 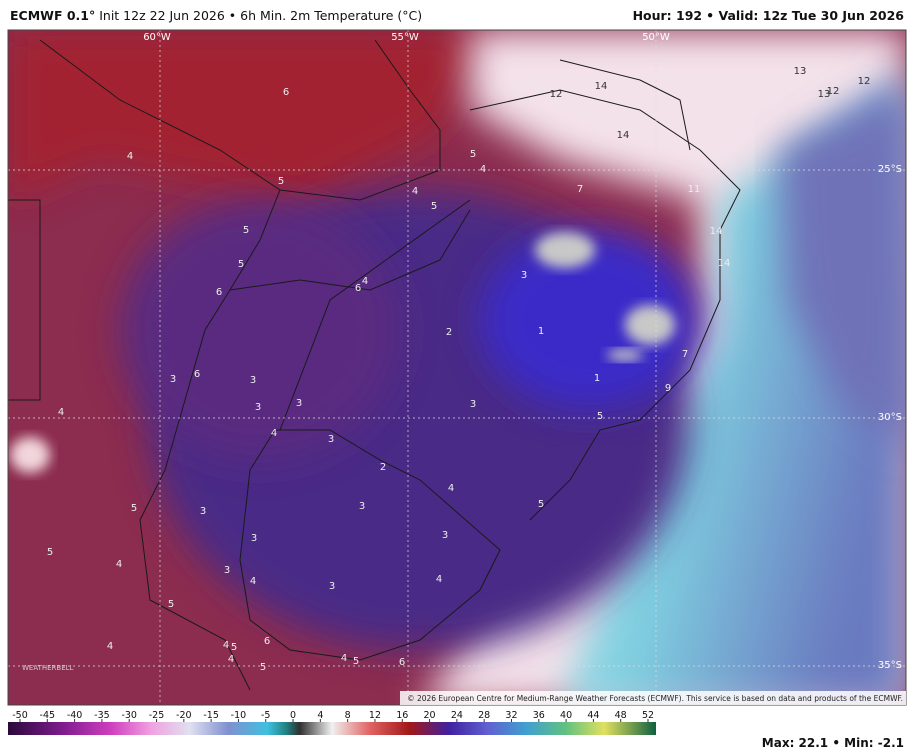 I want to click on colorbar-tick-label: -35, so click(x=102, y=715).